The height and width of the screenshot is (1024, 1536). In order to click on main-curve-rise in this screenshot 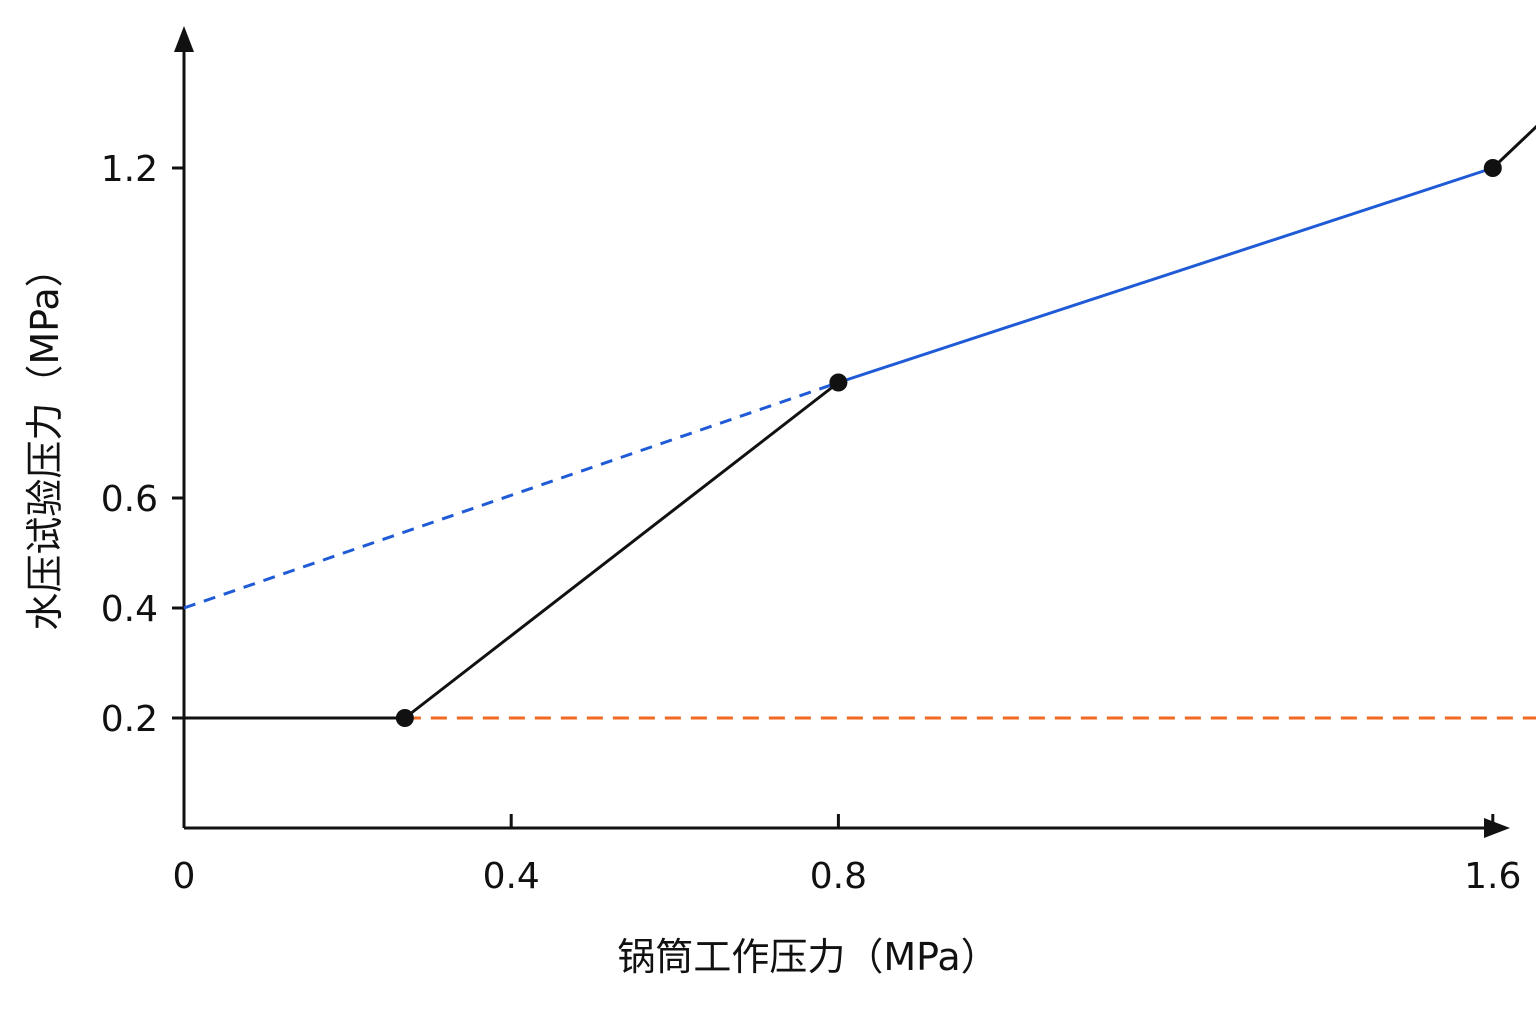, I will do `click(621, 550)`.